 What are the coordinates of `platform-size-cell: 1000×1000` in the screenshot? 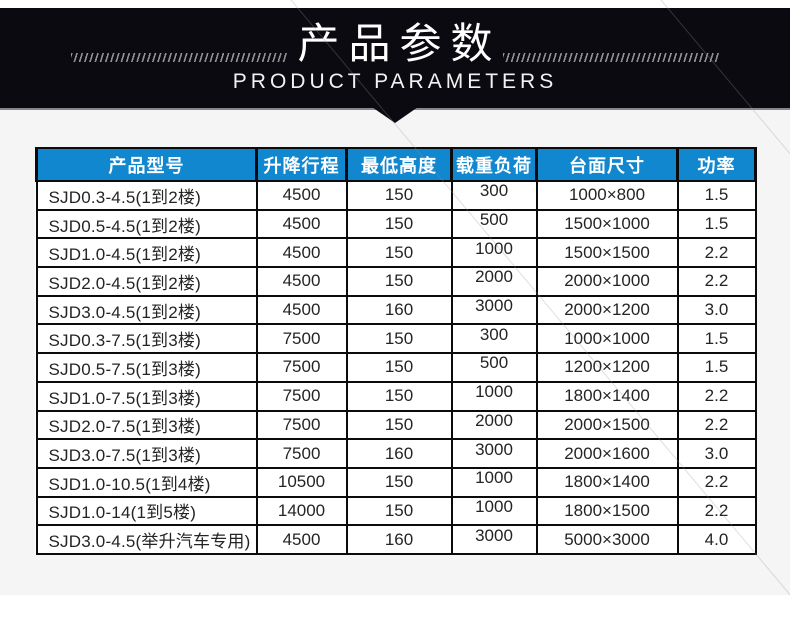 It's located at (607, 339).